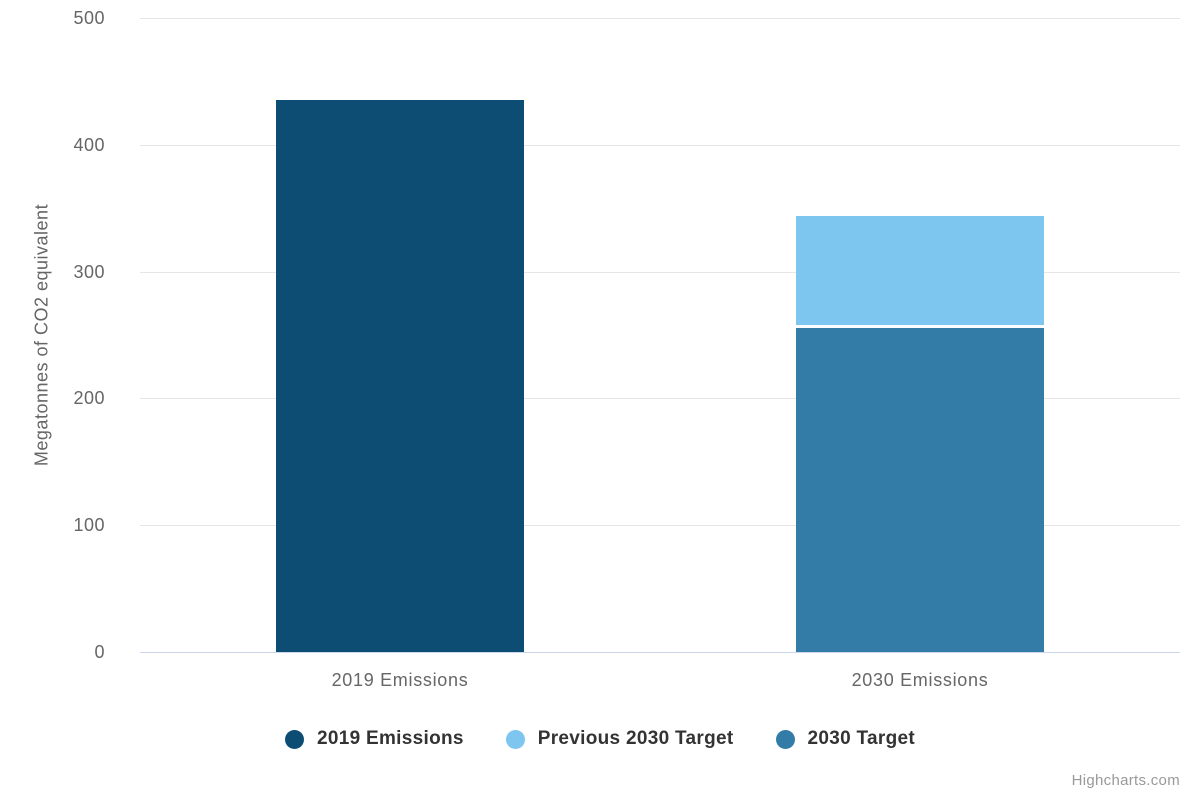  What do you see at coordinates (89, 18) in the screenshot?
I see `y-tick-label-500: 500` at bounding box center [89, 18].